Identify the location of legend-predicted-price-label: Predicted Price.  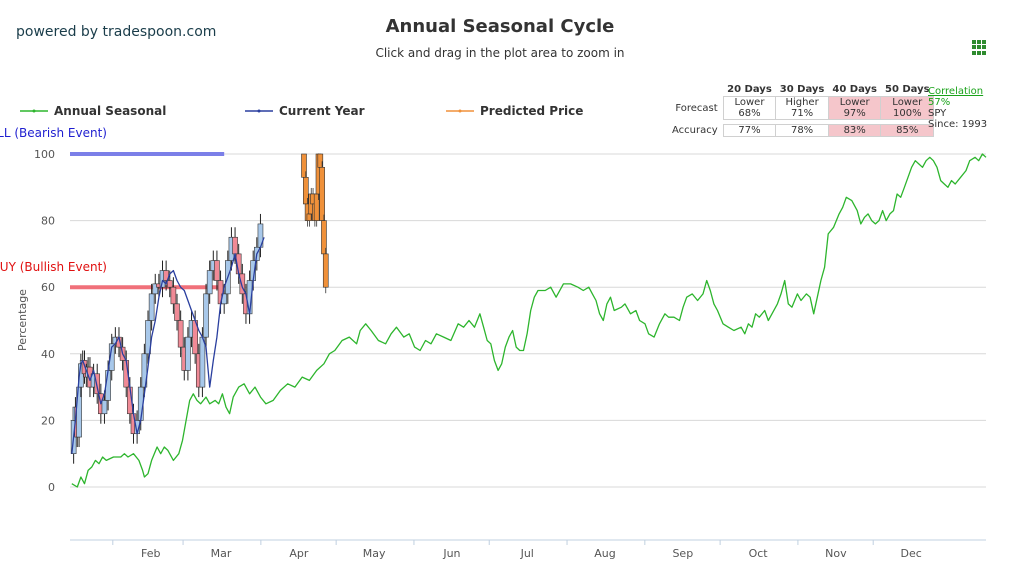
(532, 111).